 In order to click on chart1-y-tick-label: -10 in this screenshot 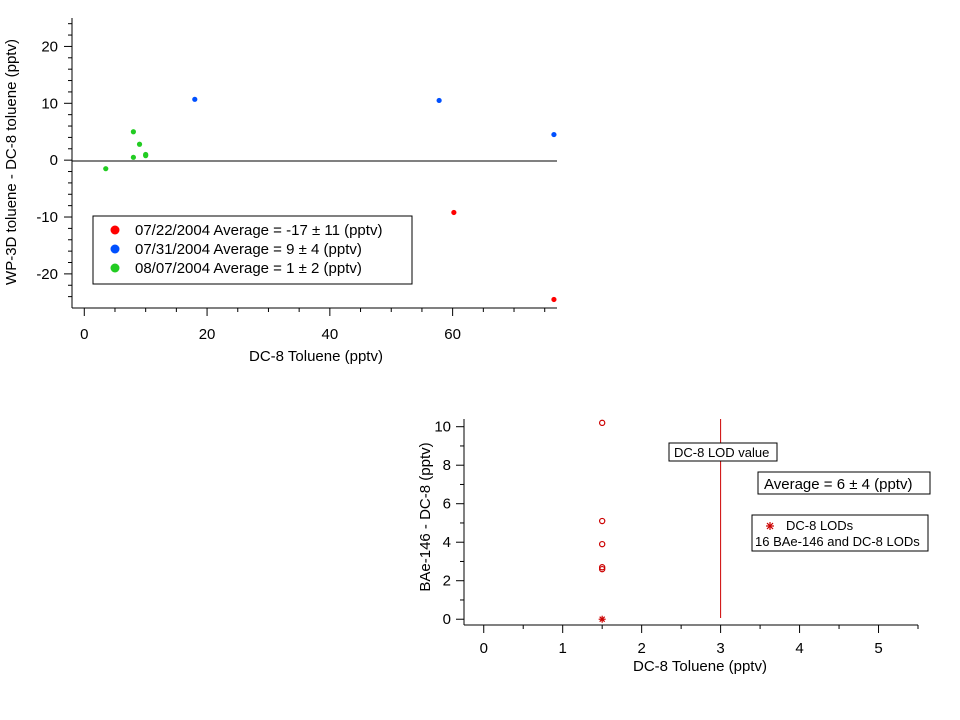, I will do `click(47, 217)`.